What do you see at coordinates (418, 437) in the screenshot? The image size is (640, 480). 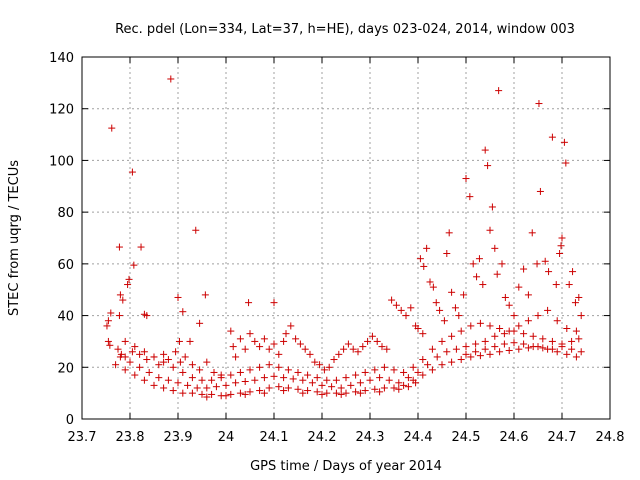 I see `x-tick-label: 24.4` at bounding box center [418, 437].